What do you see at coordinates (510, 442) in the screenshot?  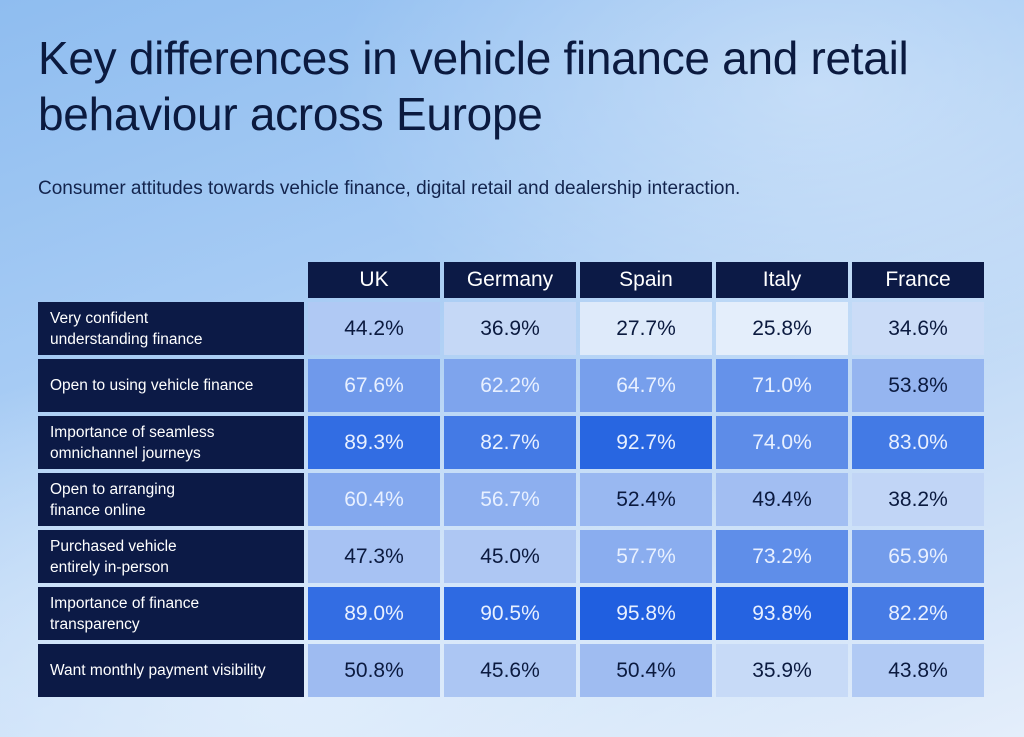 I see `heatmap-cell: 82.7%` at bounding box center [510, 442].